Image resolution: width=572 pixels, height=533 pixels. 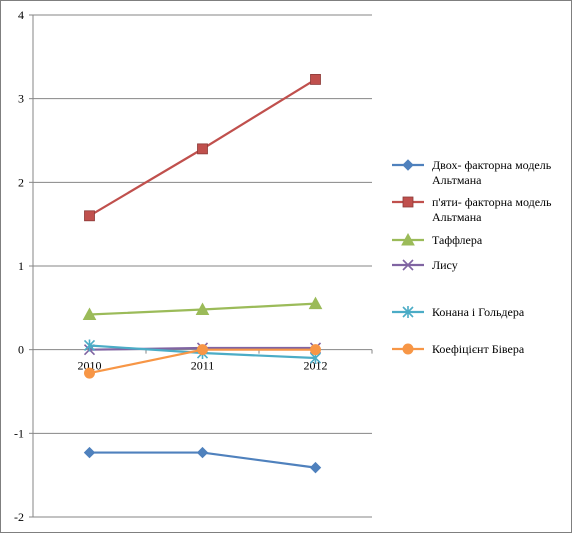 I want to click on legend-label: Коефіцієнт Бівера, so click(x=478, y=349).